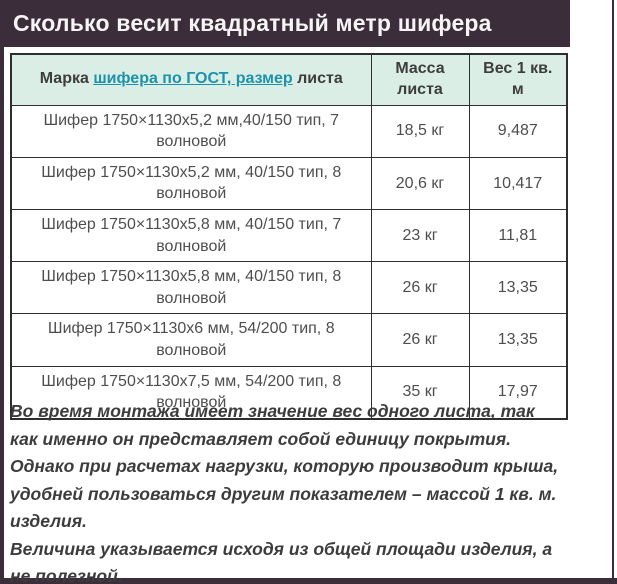 The width and height of the screenshot is (617, 584). Describe the element at coordinates (518, 79) in the screenshot. I see `col-header-weight: Вес 1 кв. м` at that location.